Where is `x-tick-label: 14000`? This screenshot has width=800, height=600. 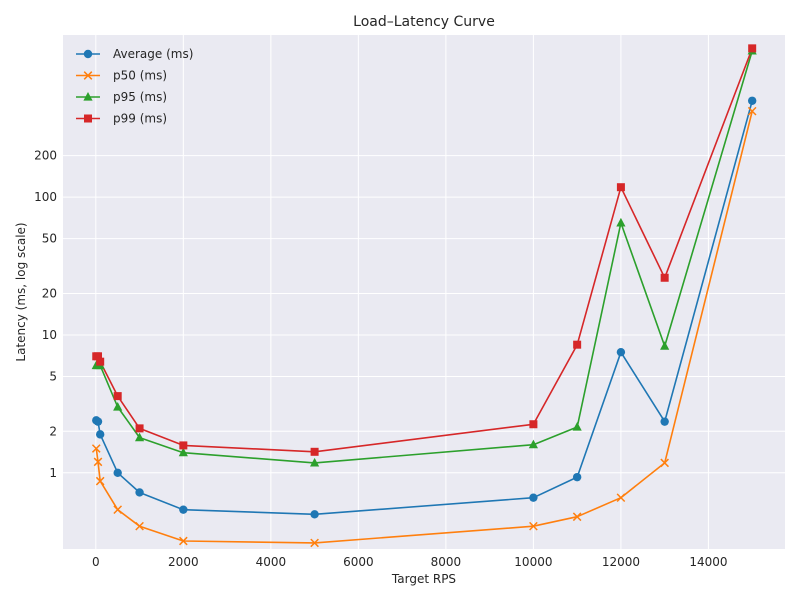
x-tick-label: 14000 is located at coordinates (708, 562).